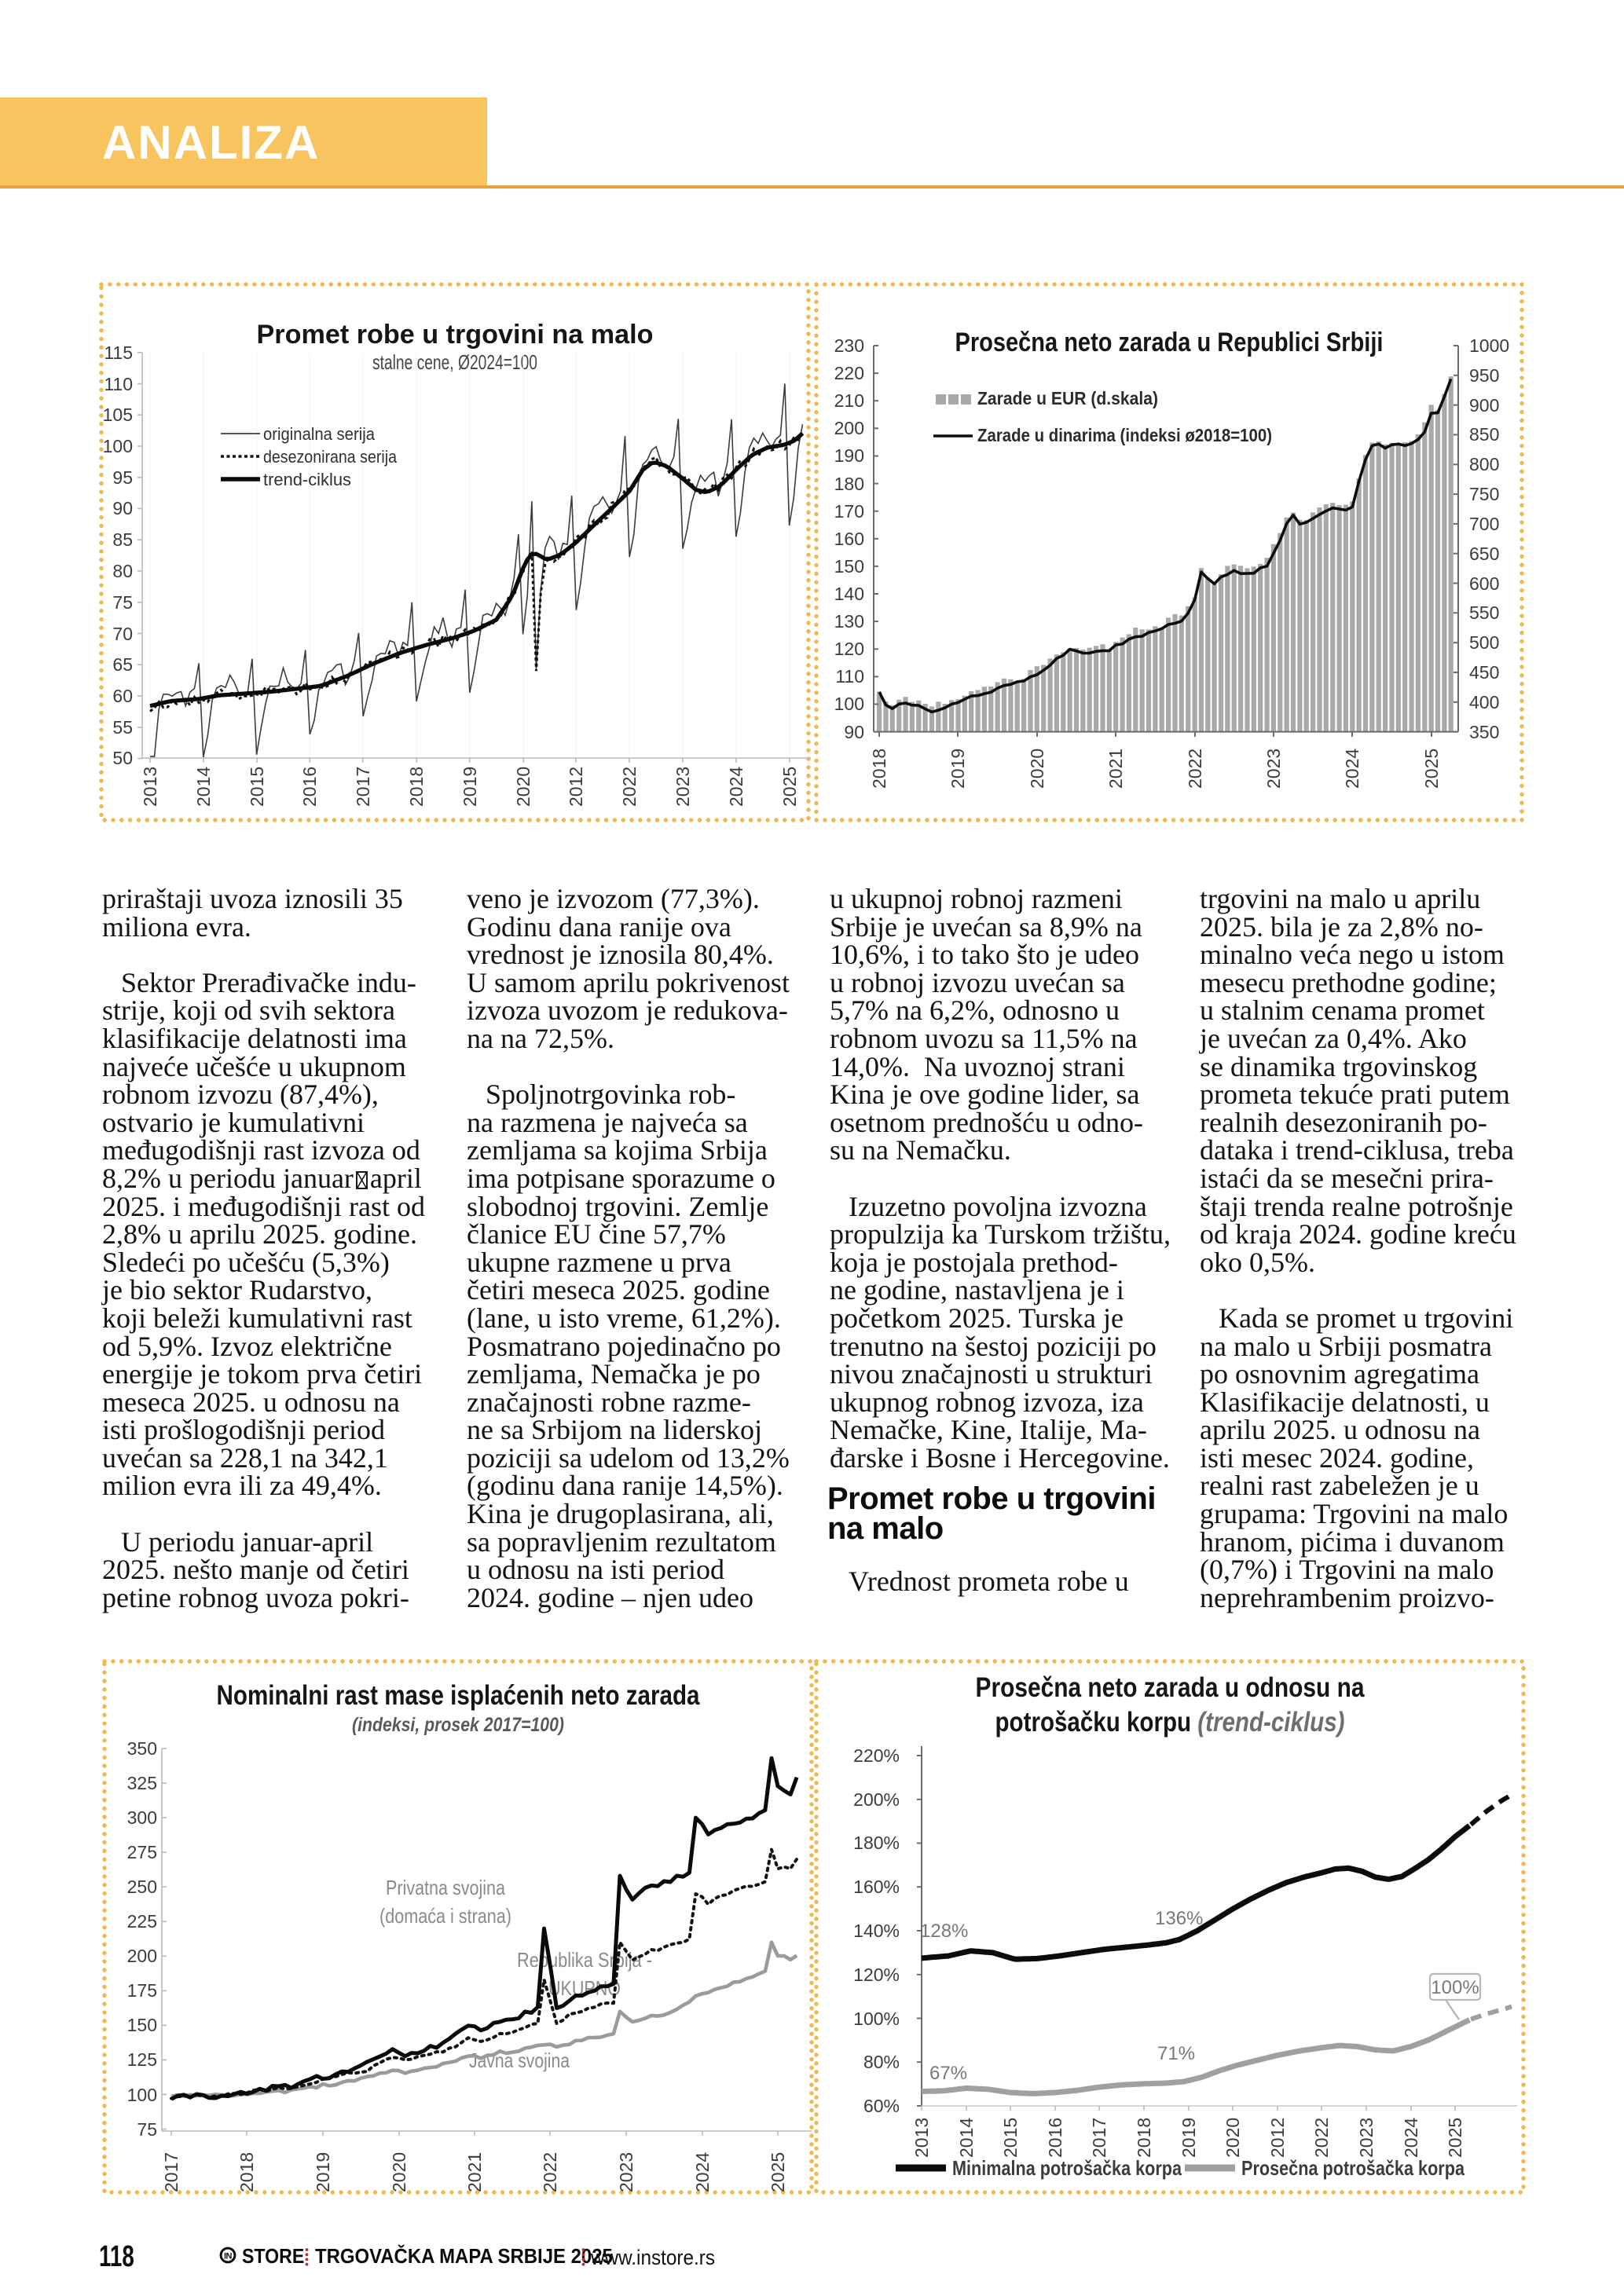 This screenshot has height=2296, width=1624. What do you see at coordinates (849, 455) in the screenshot?
I see `svg-text: 190` at bounding box center [849, 455].